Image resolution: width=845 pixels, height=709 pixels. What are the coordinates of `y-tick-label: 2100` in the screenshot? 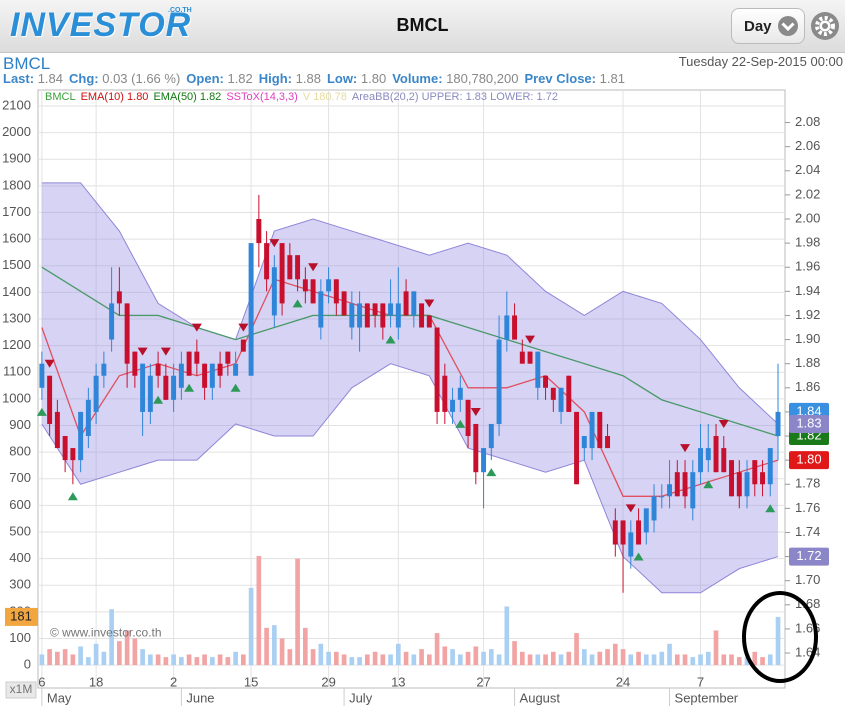 It's located at (16, 104).